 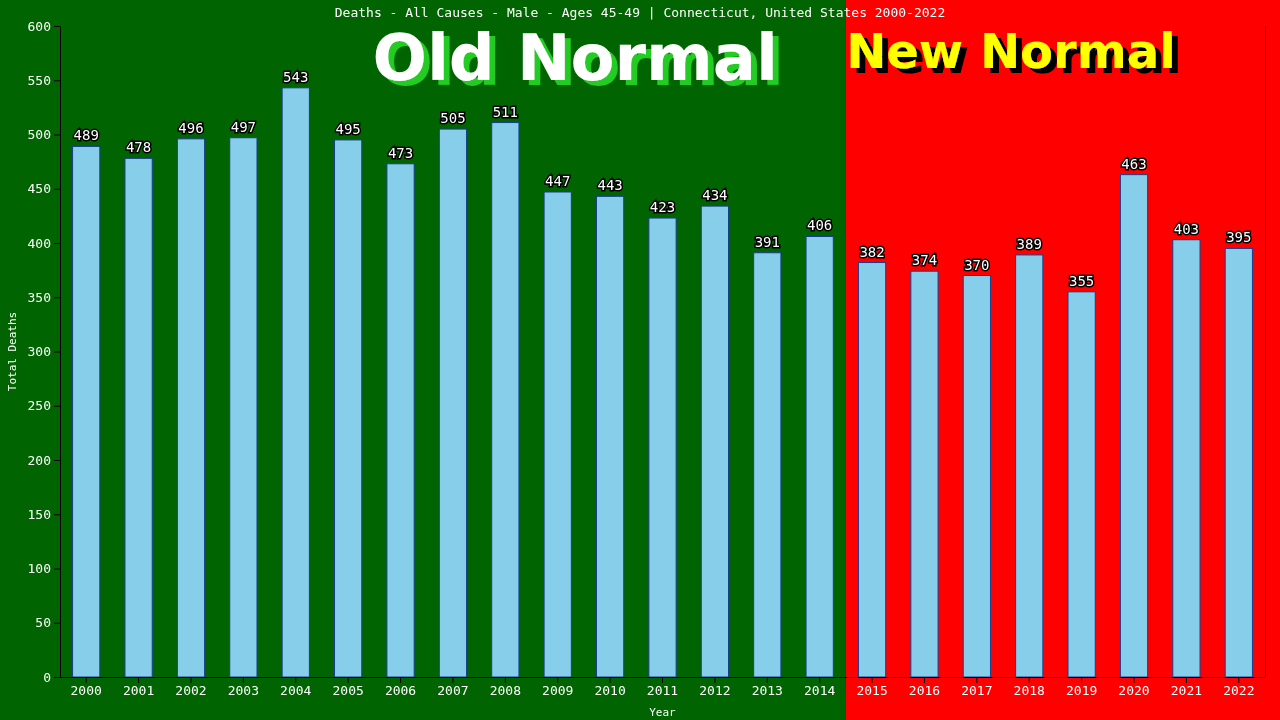 I want to click on data-label: 395, so click(x=1239, y=237).